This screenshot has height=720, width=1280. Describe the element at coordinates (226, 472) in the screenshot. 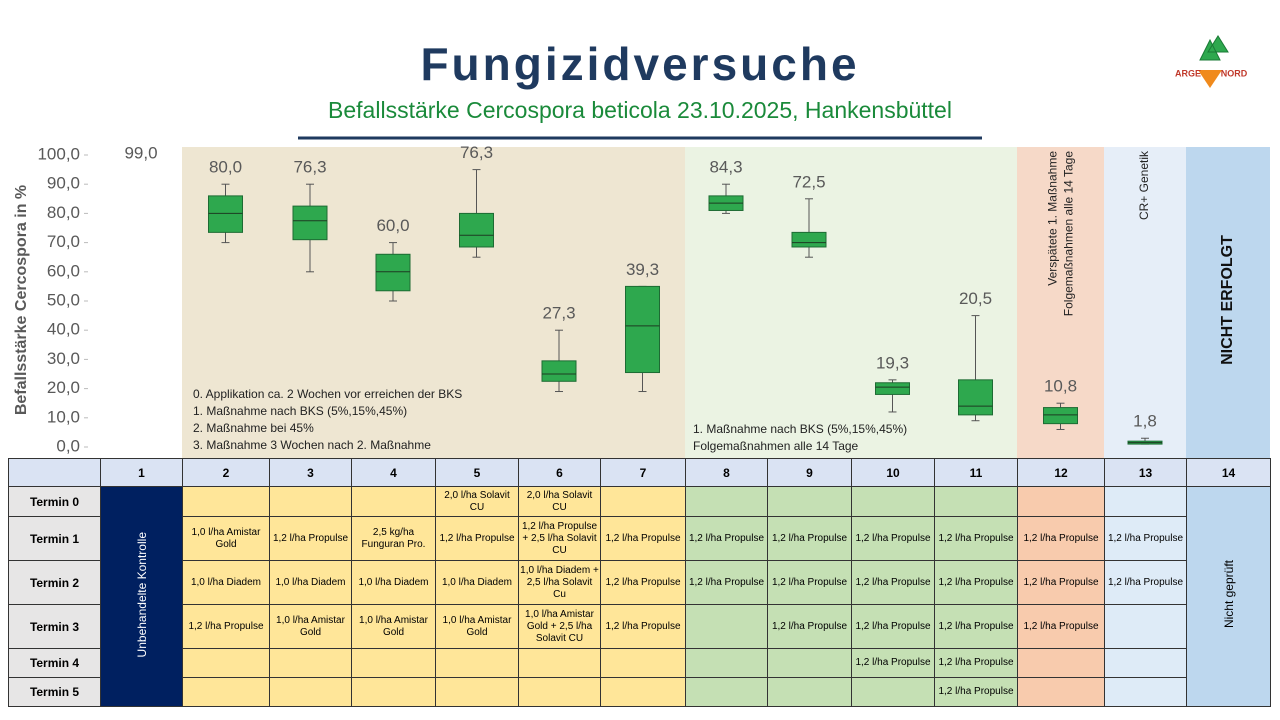

I see `header-cell: 2` at that location.